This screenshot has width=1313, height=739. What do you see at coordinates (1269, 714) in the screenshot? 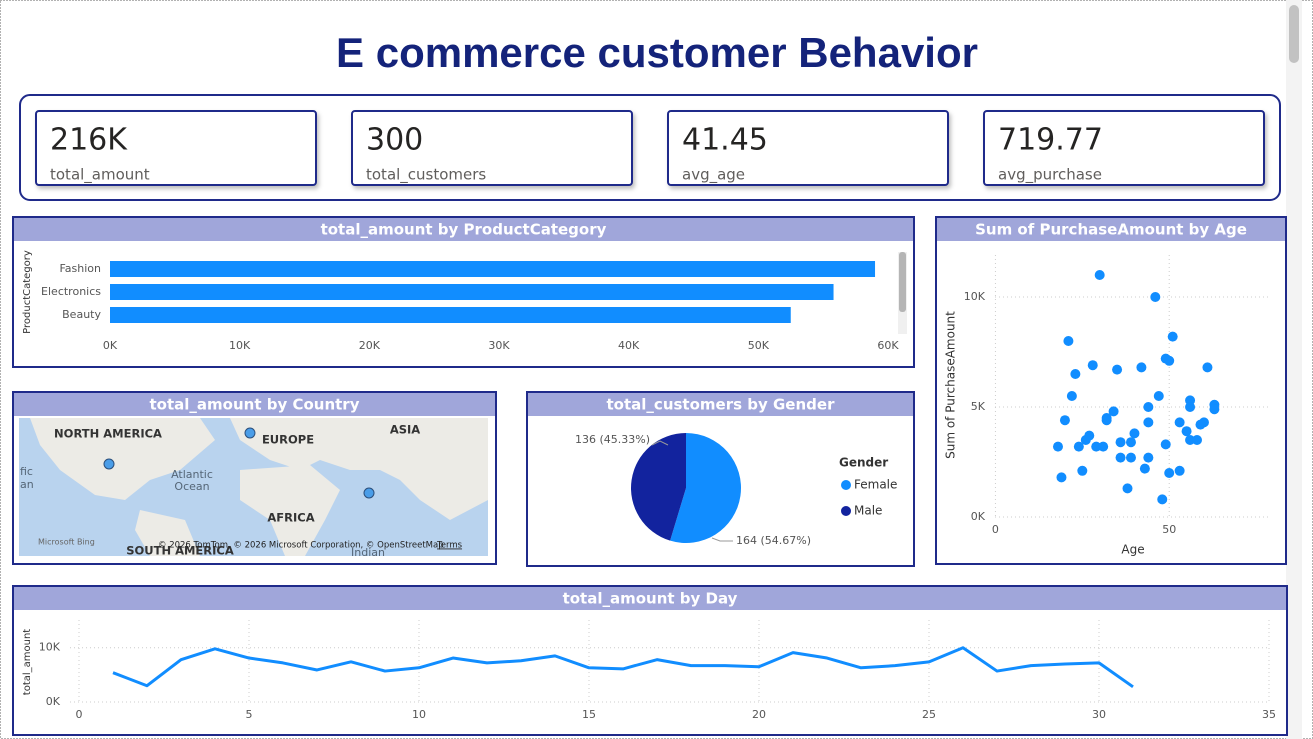
I see `x-tick-label: 35` at bounding box center [1269, 714].